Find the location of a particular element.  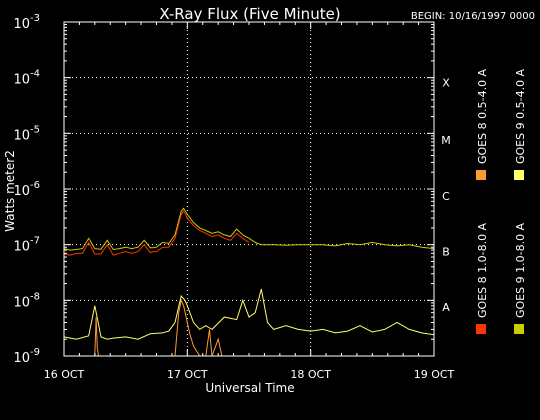

x-tick-label: 19 OCT is located at coordinates (434, 374).